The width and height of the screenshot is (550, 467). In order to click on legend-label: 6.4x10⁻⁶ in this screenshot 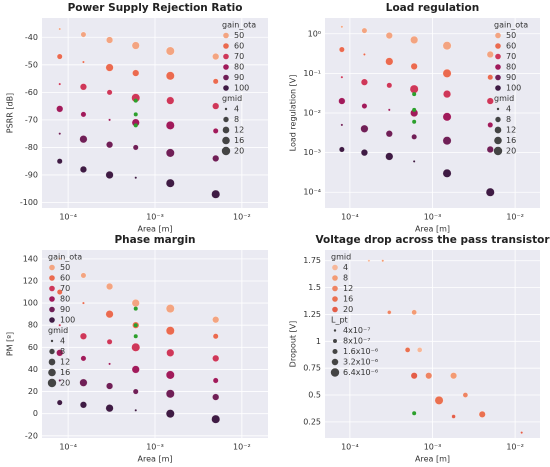, I will do `click(360, 372)`.